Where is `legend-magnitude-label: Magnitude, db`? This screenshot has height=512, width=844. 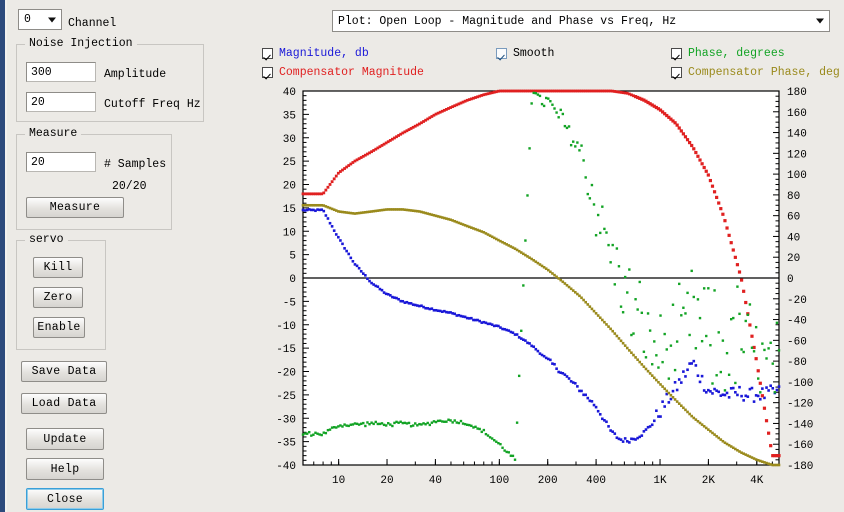
legend-magnitude-label: Magnitude, db is located at coordinates (324, 53).